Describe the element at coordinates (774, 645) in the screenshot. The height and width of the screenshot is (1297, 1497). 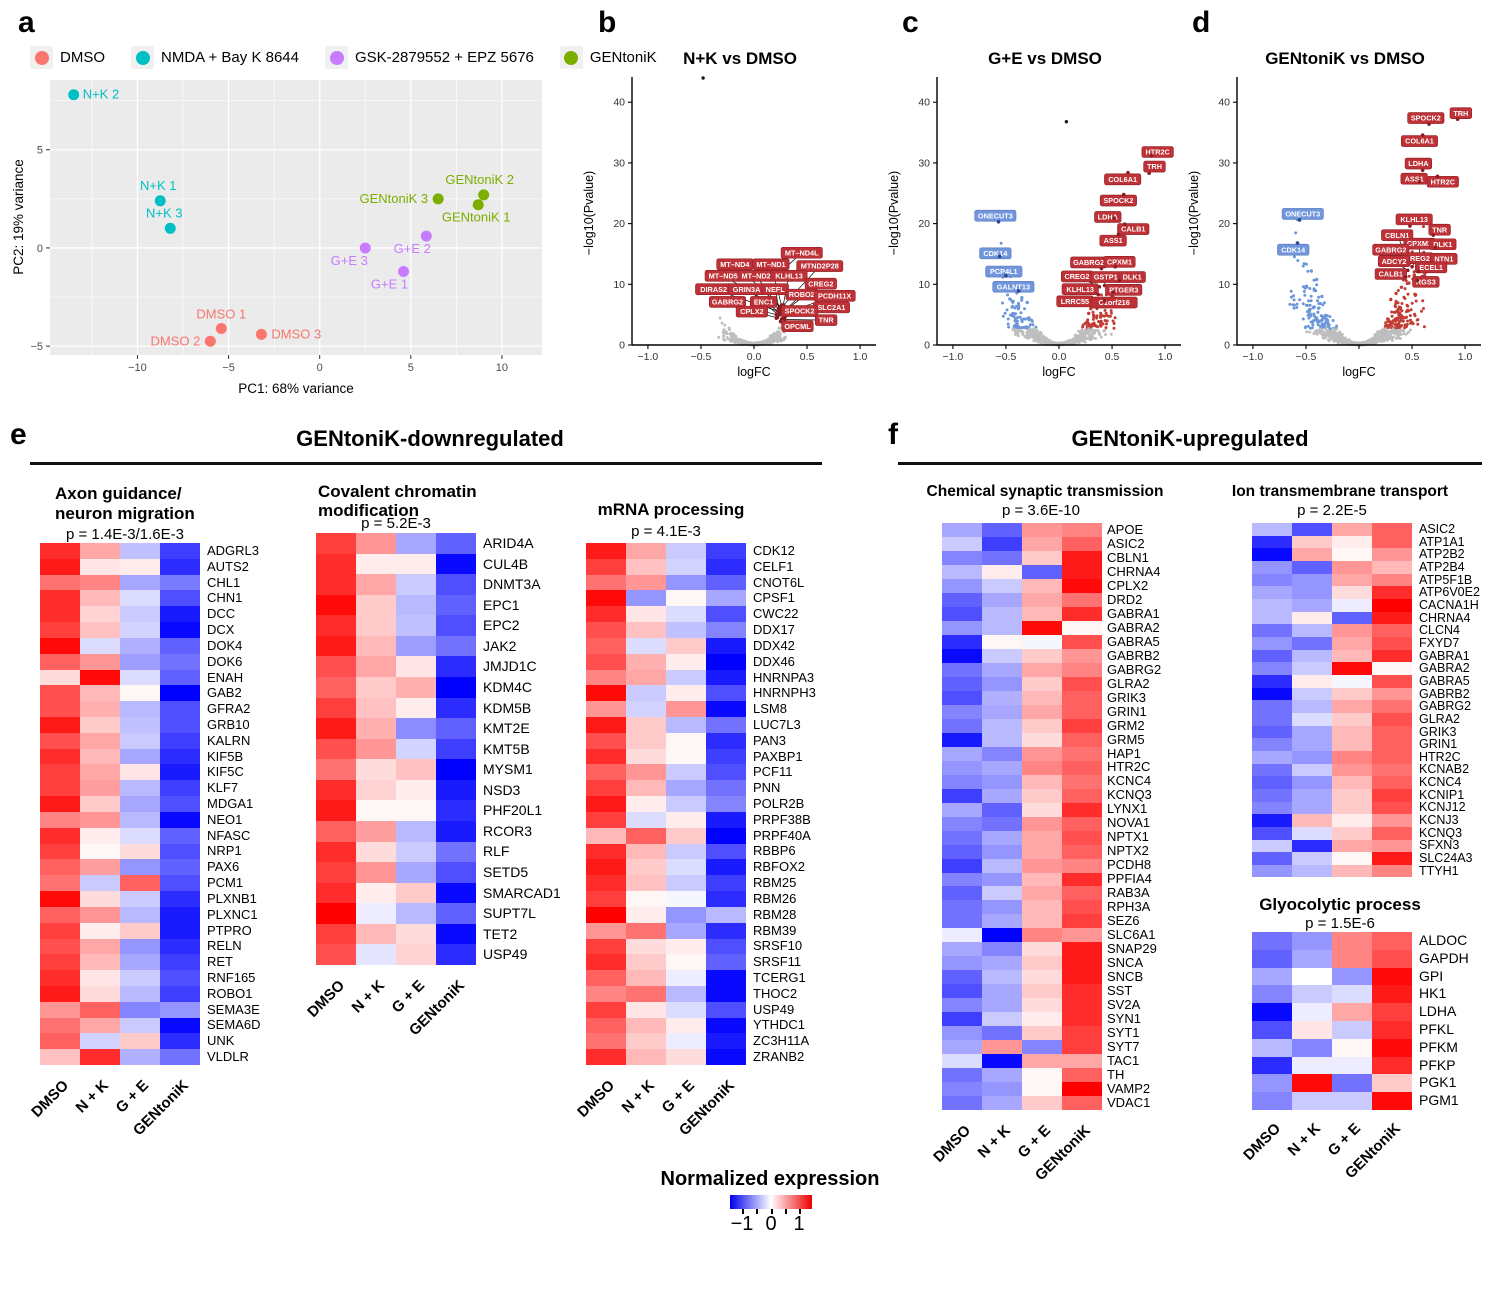
I see `heatmap-gene-label: DDX42` at that location.